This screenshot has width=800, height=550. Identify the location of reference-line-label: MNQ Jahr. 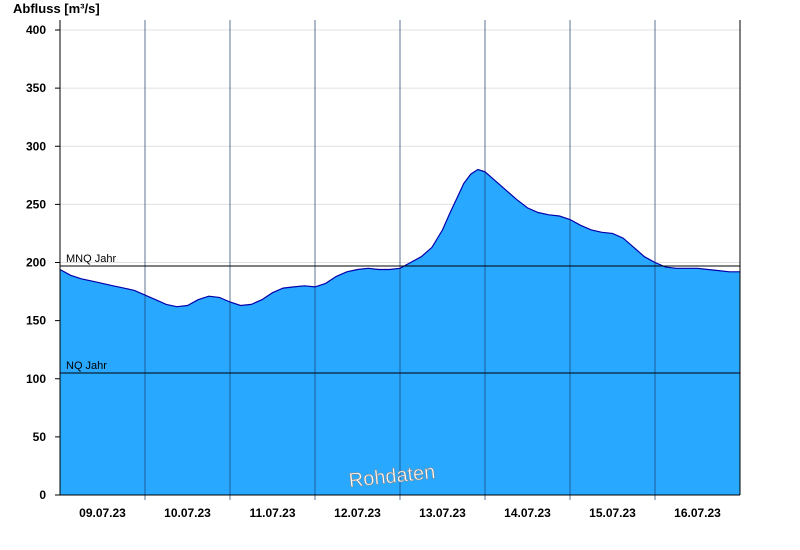
(91, 259).